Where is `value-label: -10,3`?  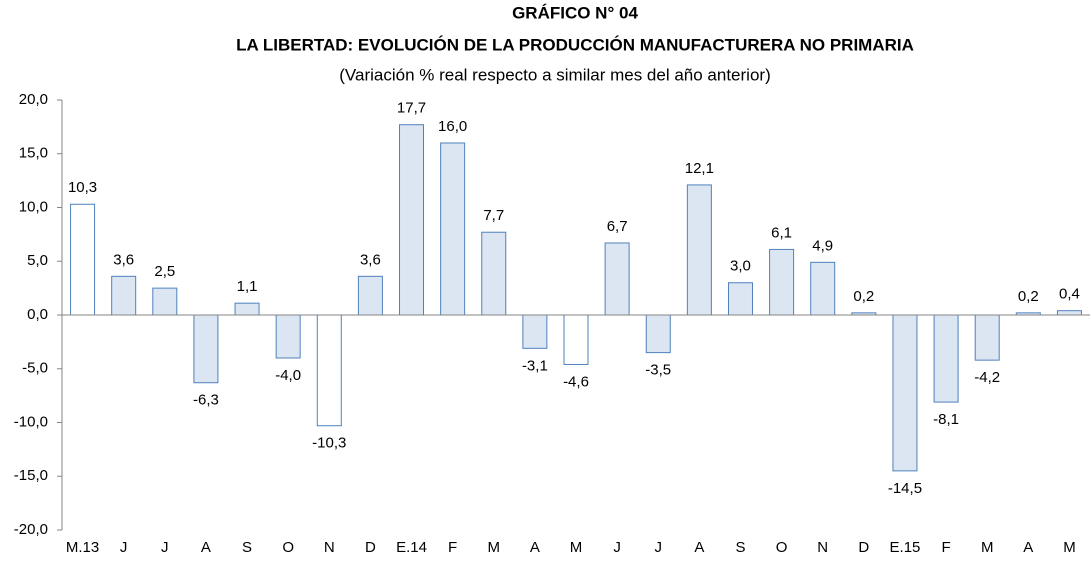
value-label: -10,3 is located at coordinates (329, 443).